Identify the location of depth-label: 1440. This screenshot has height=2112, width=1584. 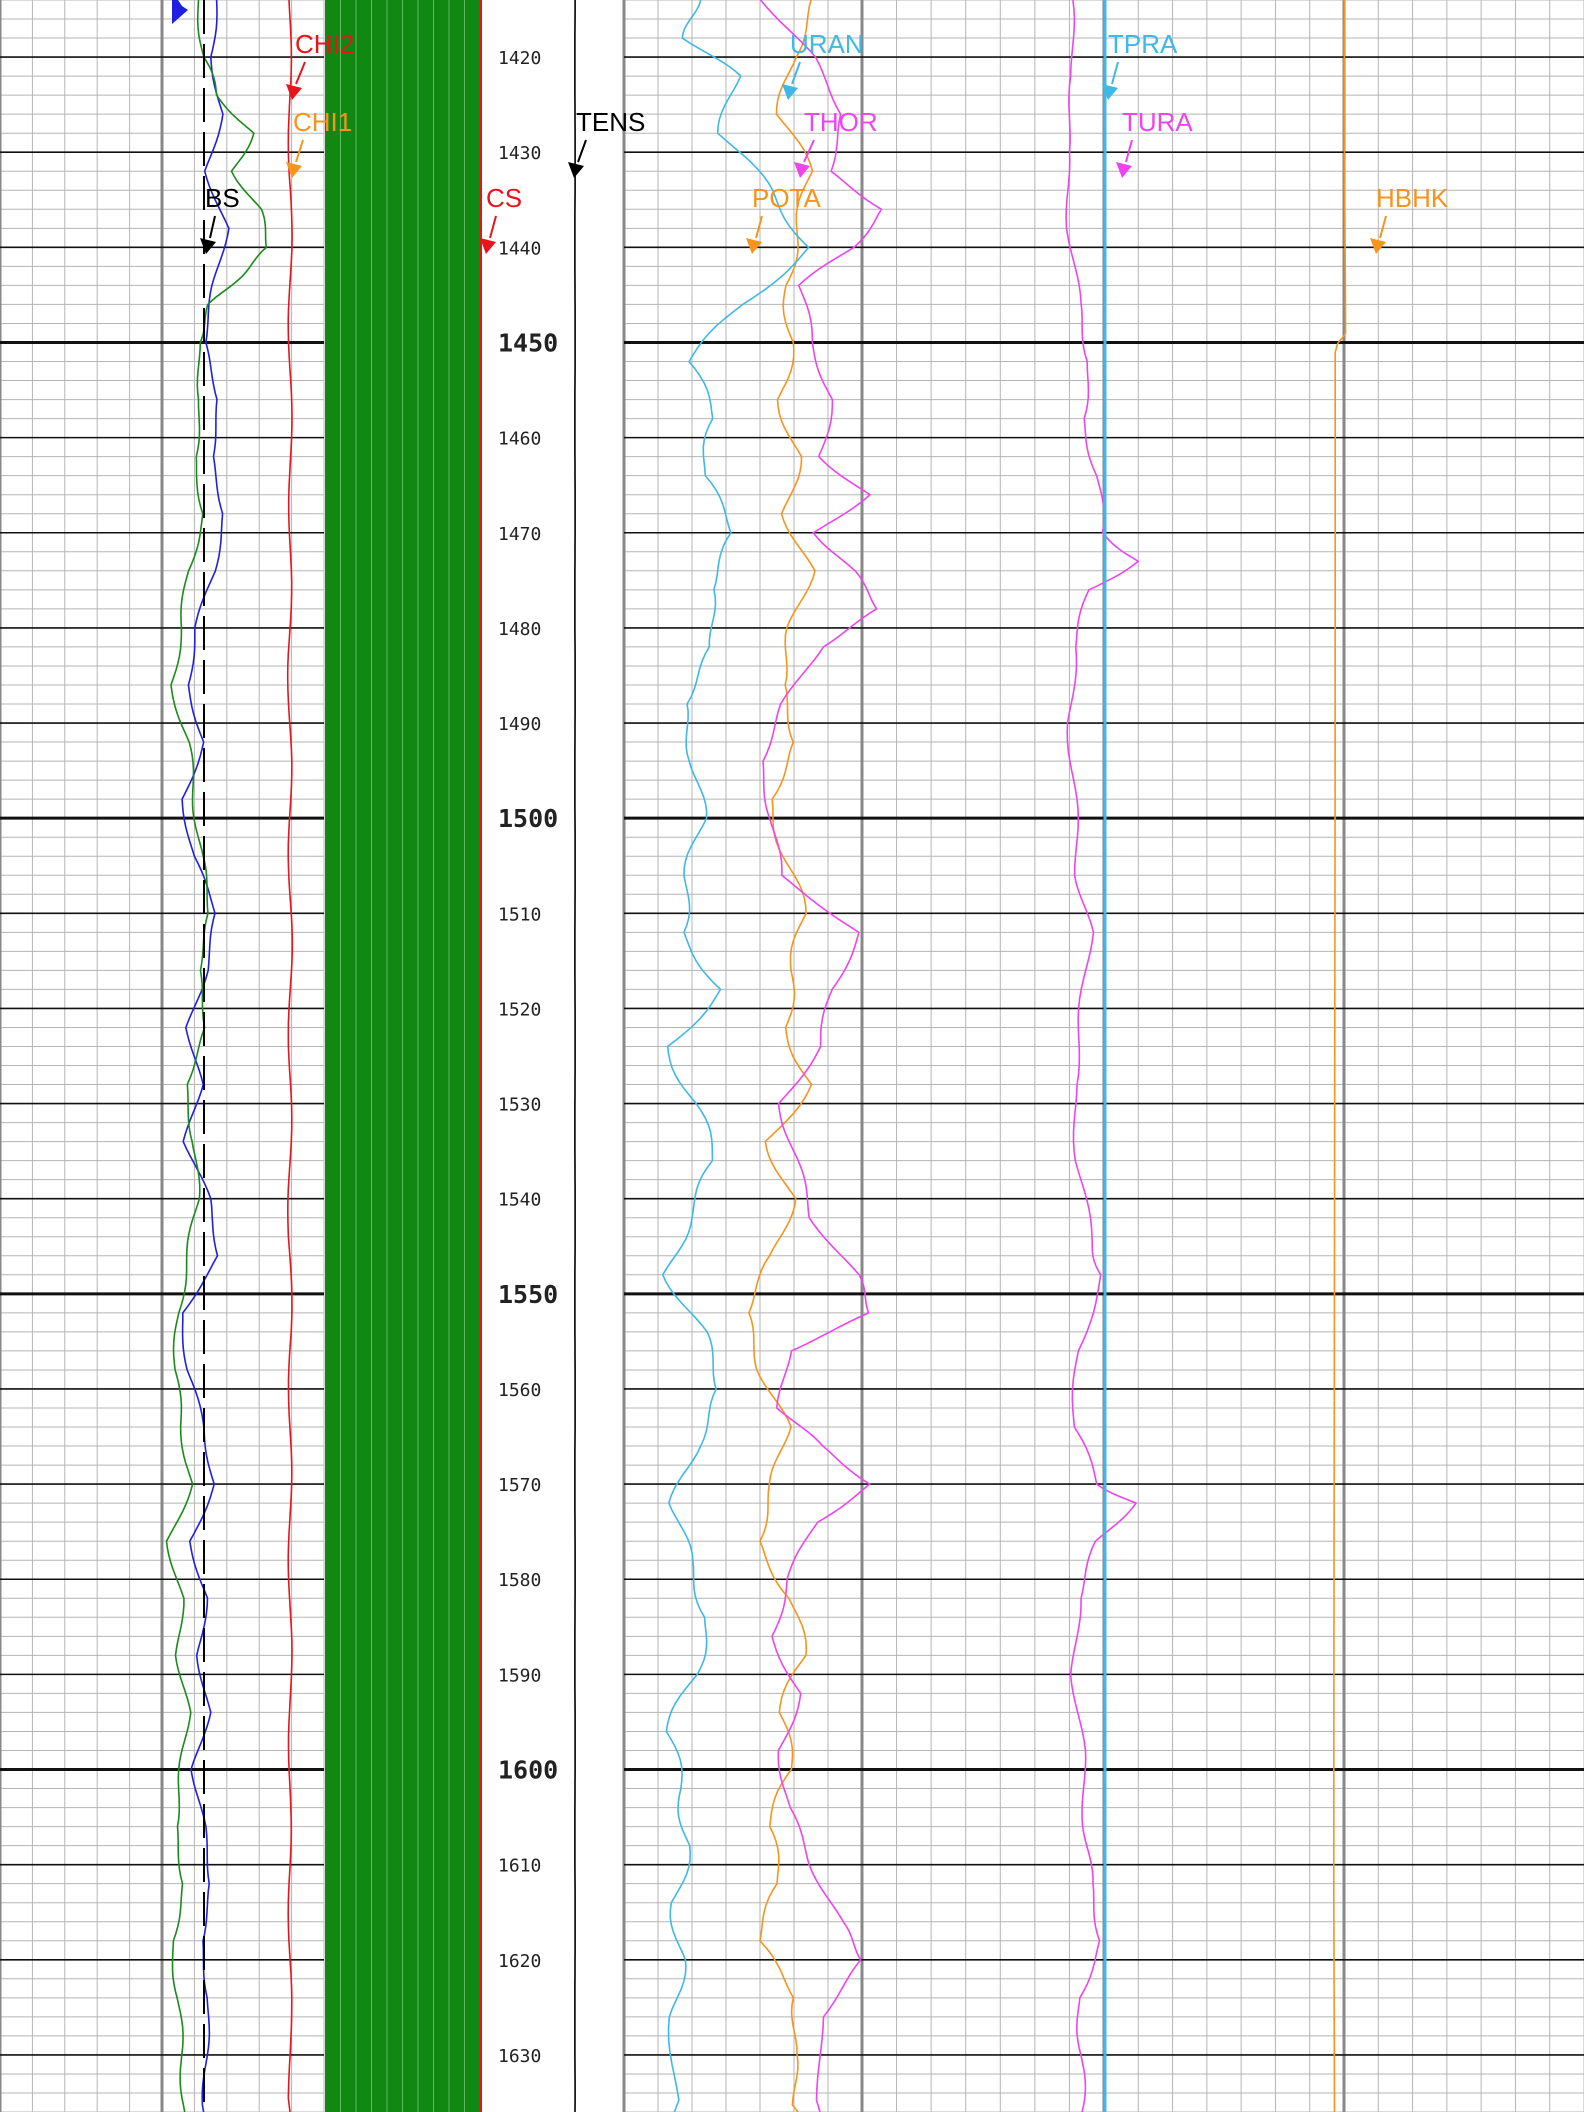
(519, 248).